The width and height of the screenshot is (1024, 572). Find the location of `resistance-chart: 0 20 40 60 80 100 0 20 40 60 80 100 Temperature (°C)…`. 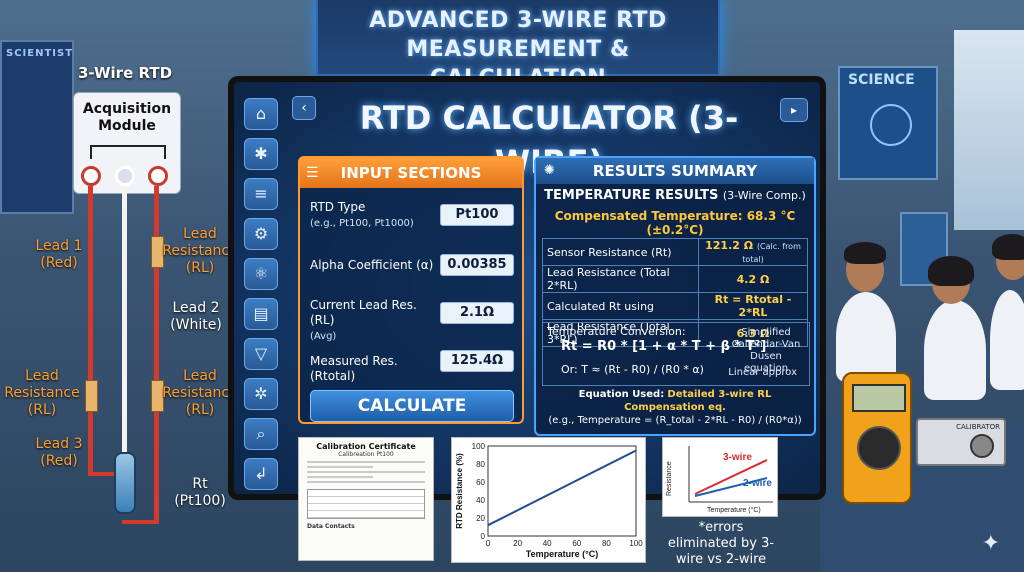

resistance-chart: 0 20 40 60 80 100 0 20 40 60 80 100 Temperature (°C)… is located at coordinates (549, 500).